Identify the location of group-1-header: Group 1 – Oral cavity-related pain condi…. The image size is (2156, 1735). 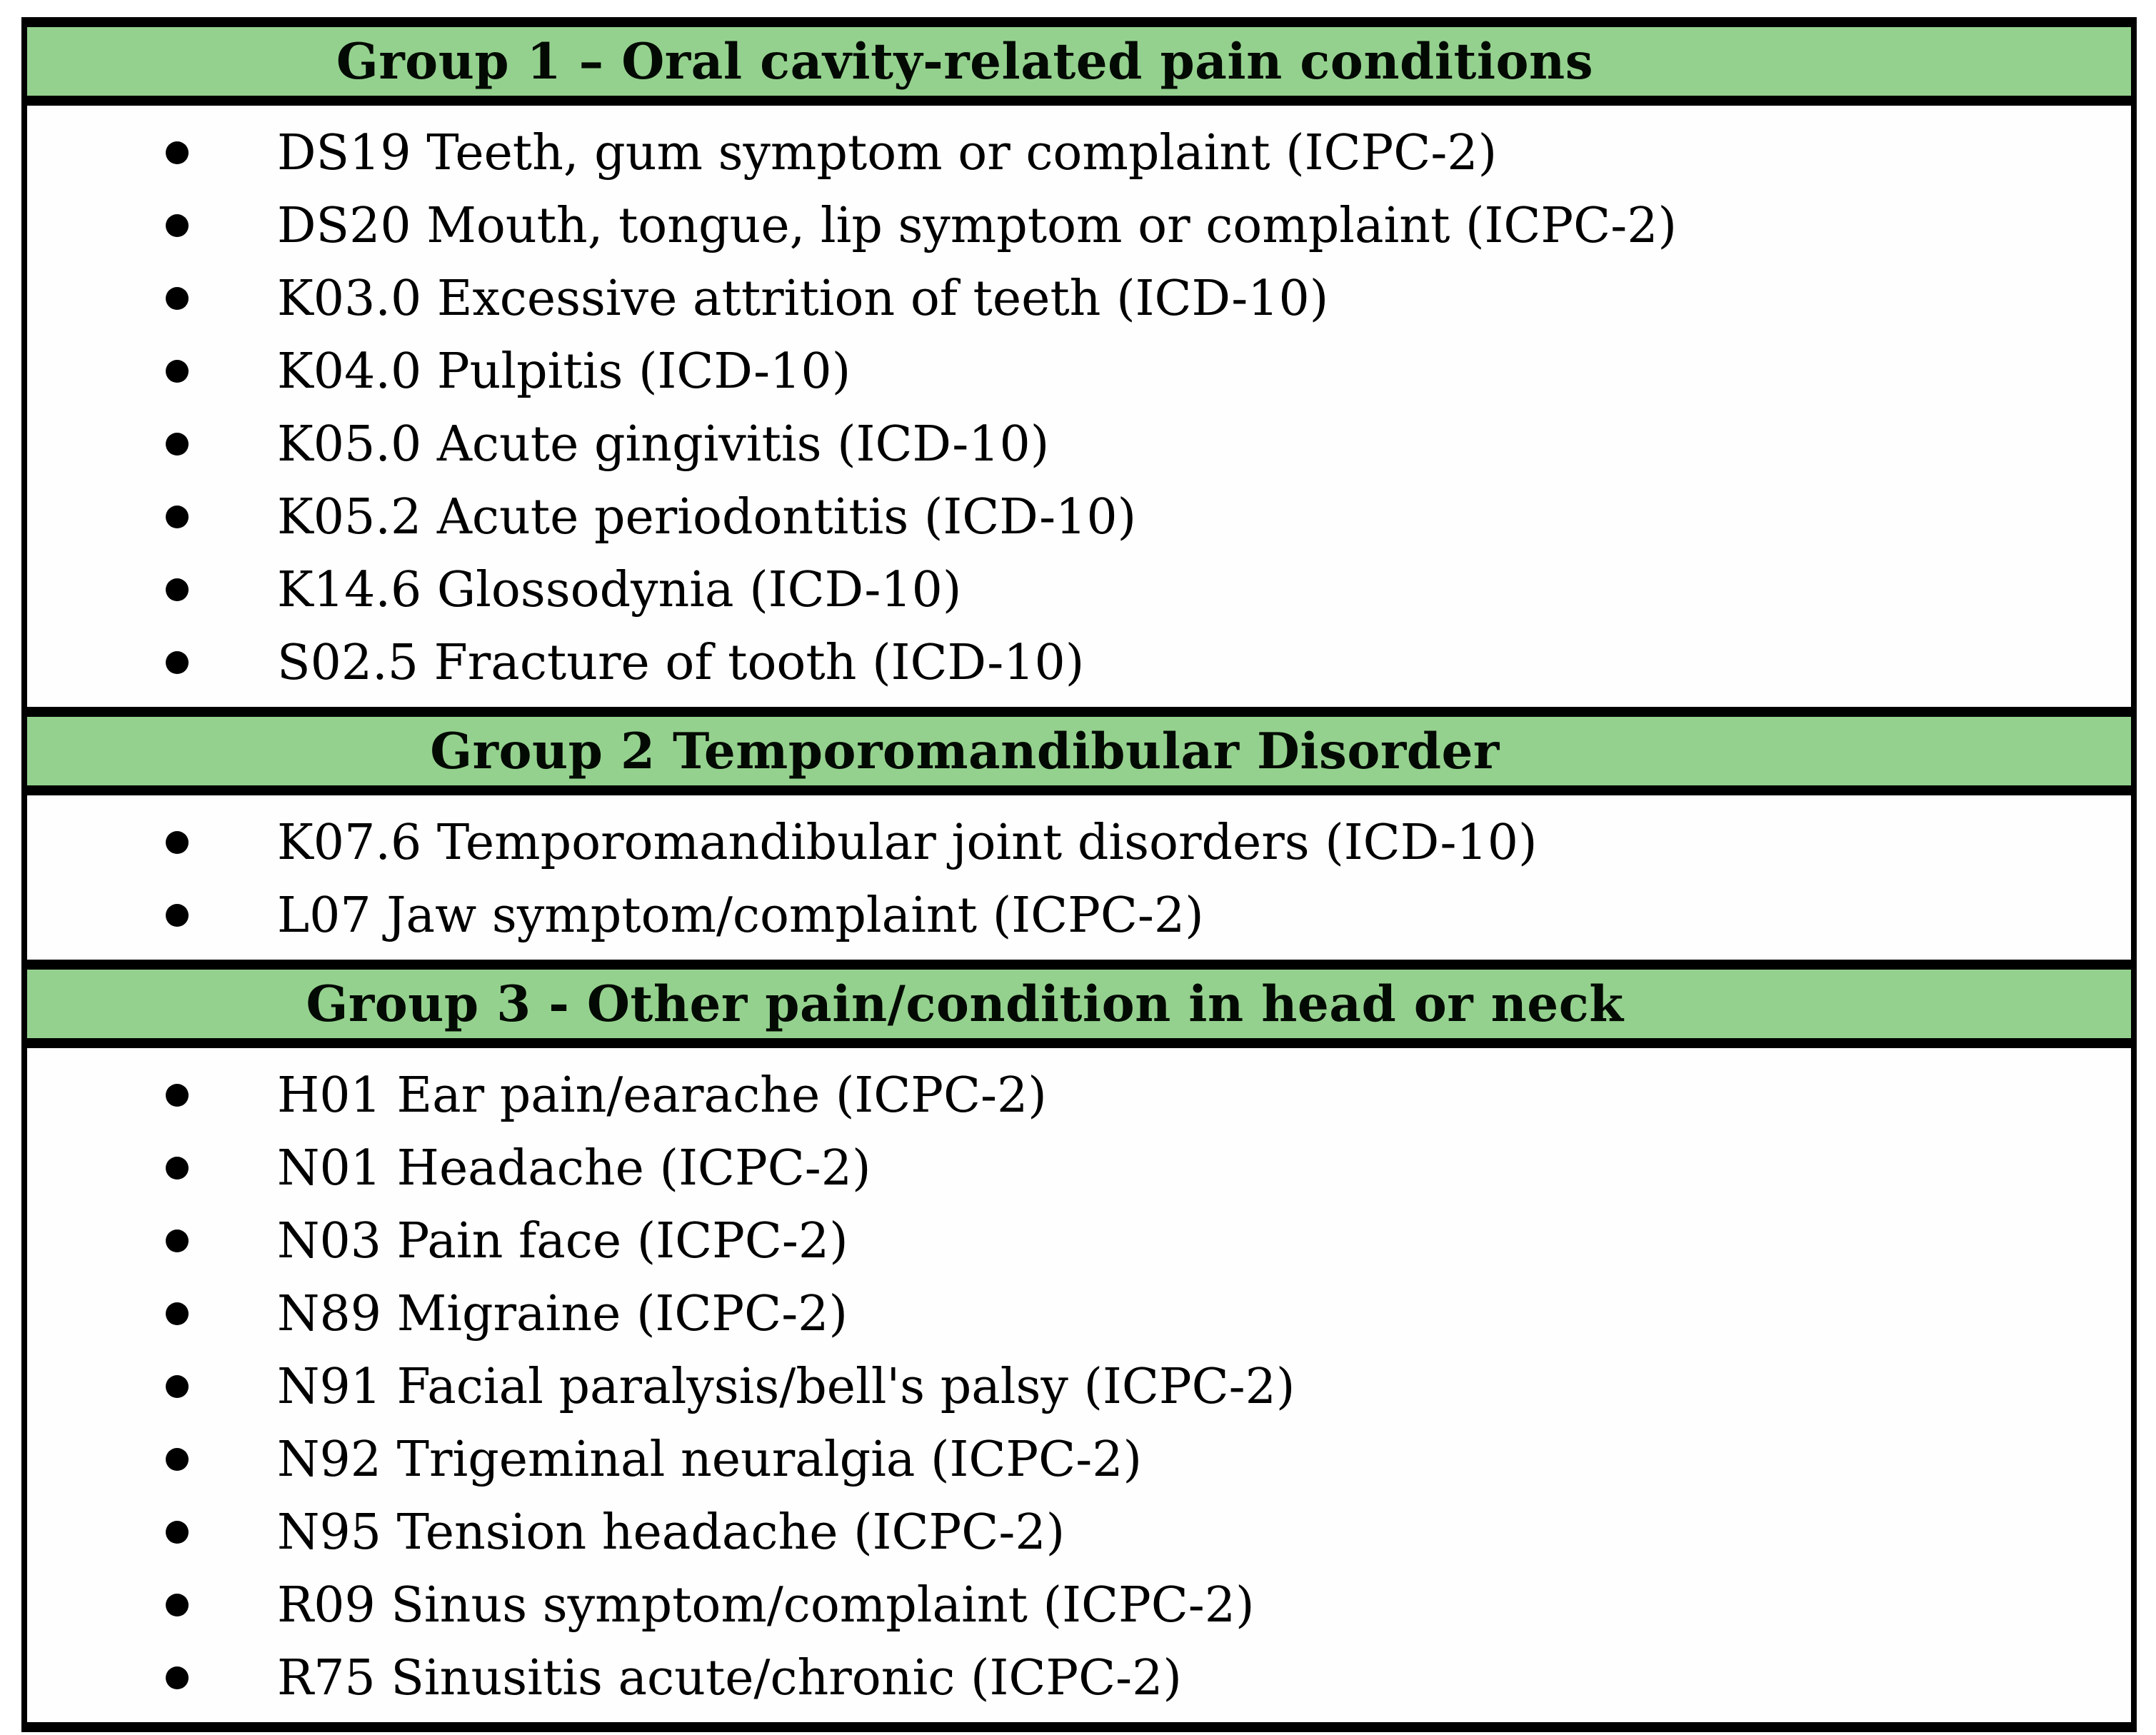
(1079, 61).